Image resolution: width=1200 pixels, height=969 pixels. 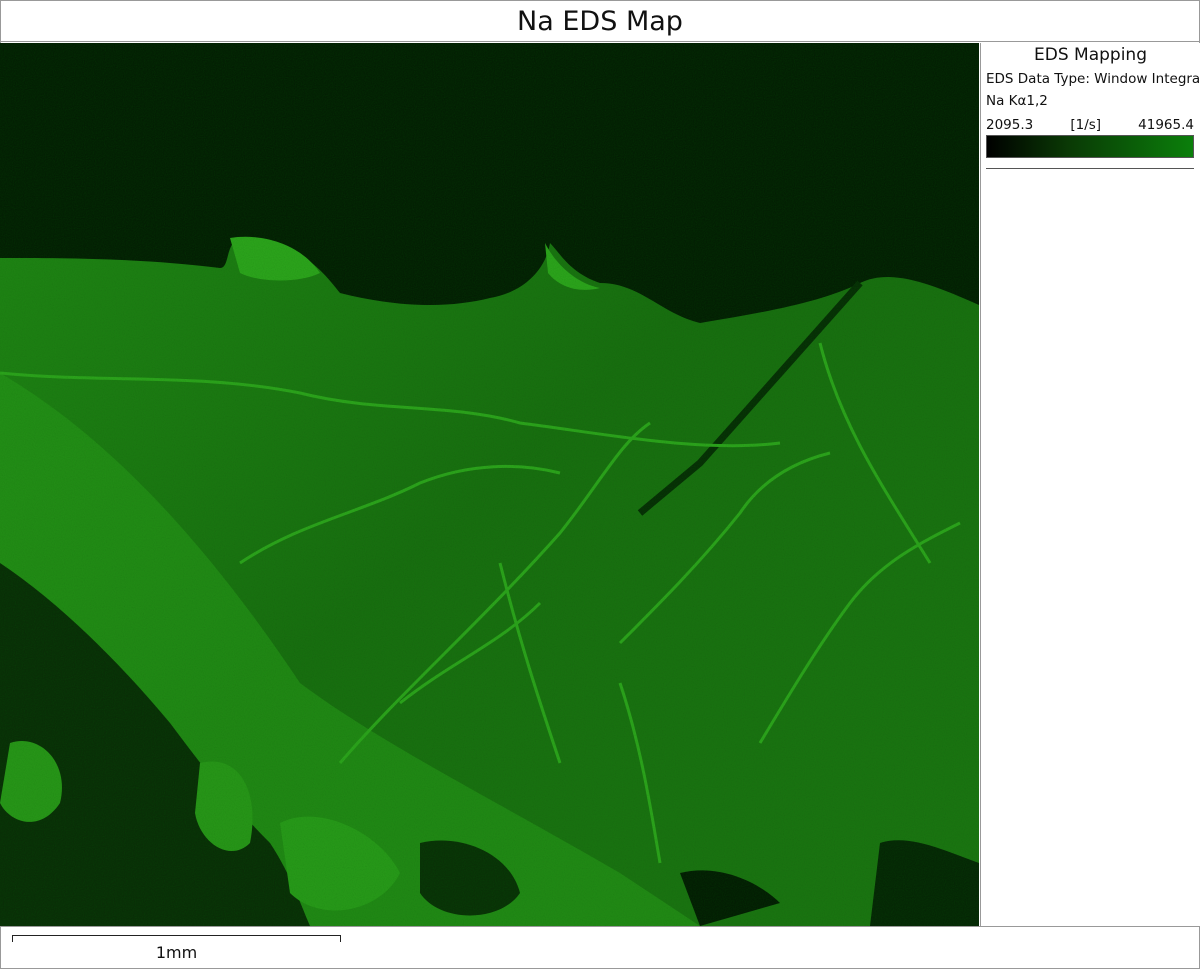 I want to click on legend-data-type: EDS Data Type: Window Integral, so click(x=1093, y=79).